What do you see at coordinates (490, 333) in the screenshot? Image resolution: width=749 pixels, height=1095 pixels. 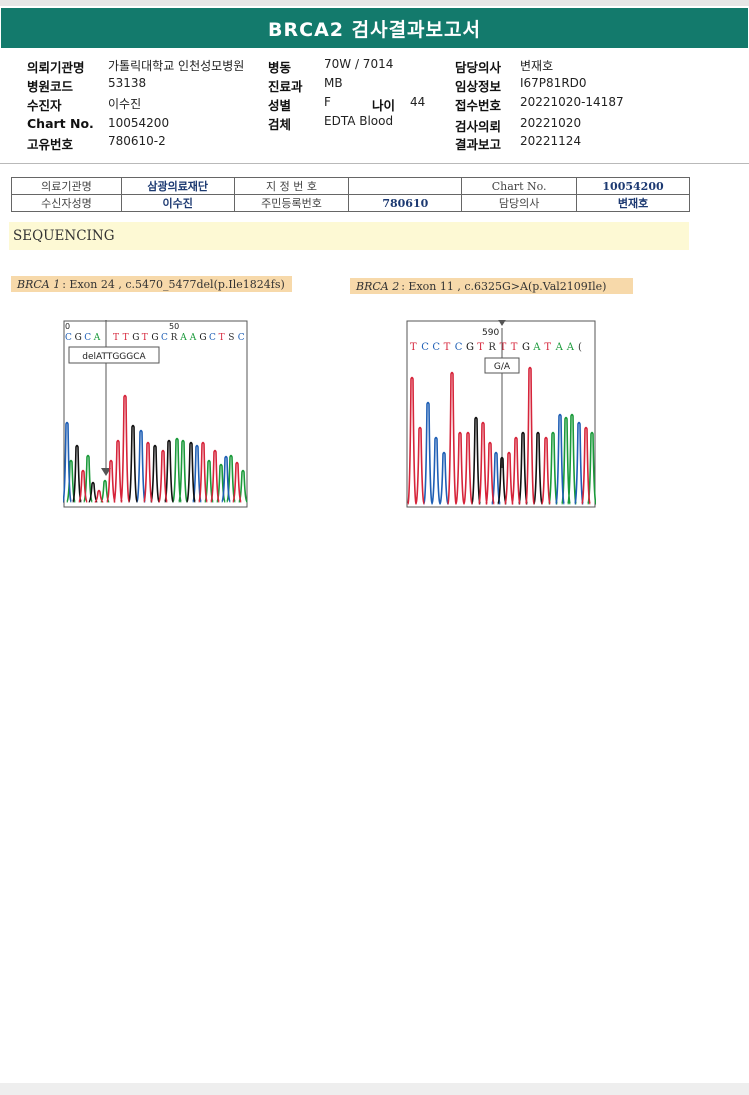 I see `position-number-label: 590` at bounding box center [490, 333].